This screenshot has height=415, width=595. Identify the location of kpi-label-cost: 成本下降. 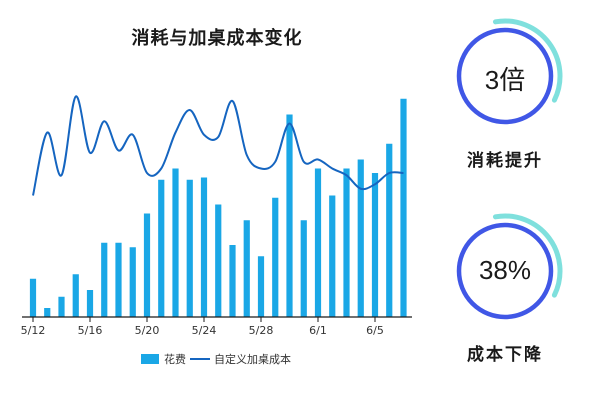
(505, 355).